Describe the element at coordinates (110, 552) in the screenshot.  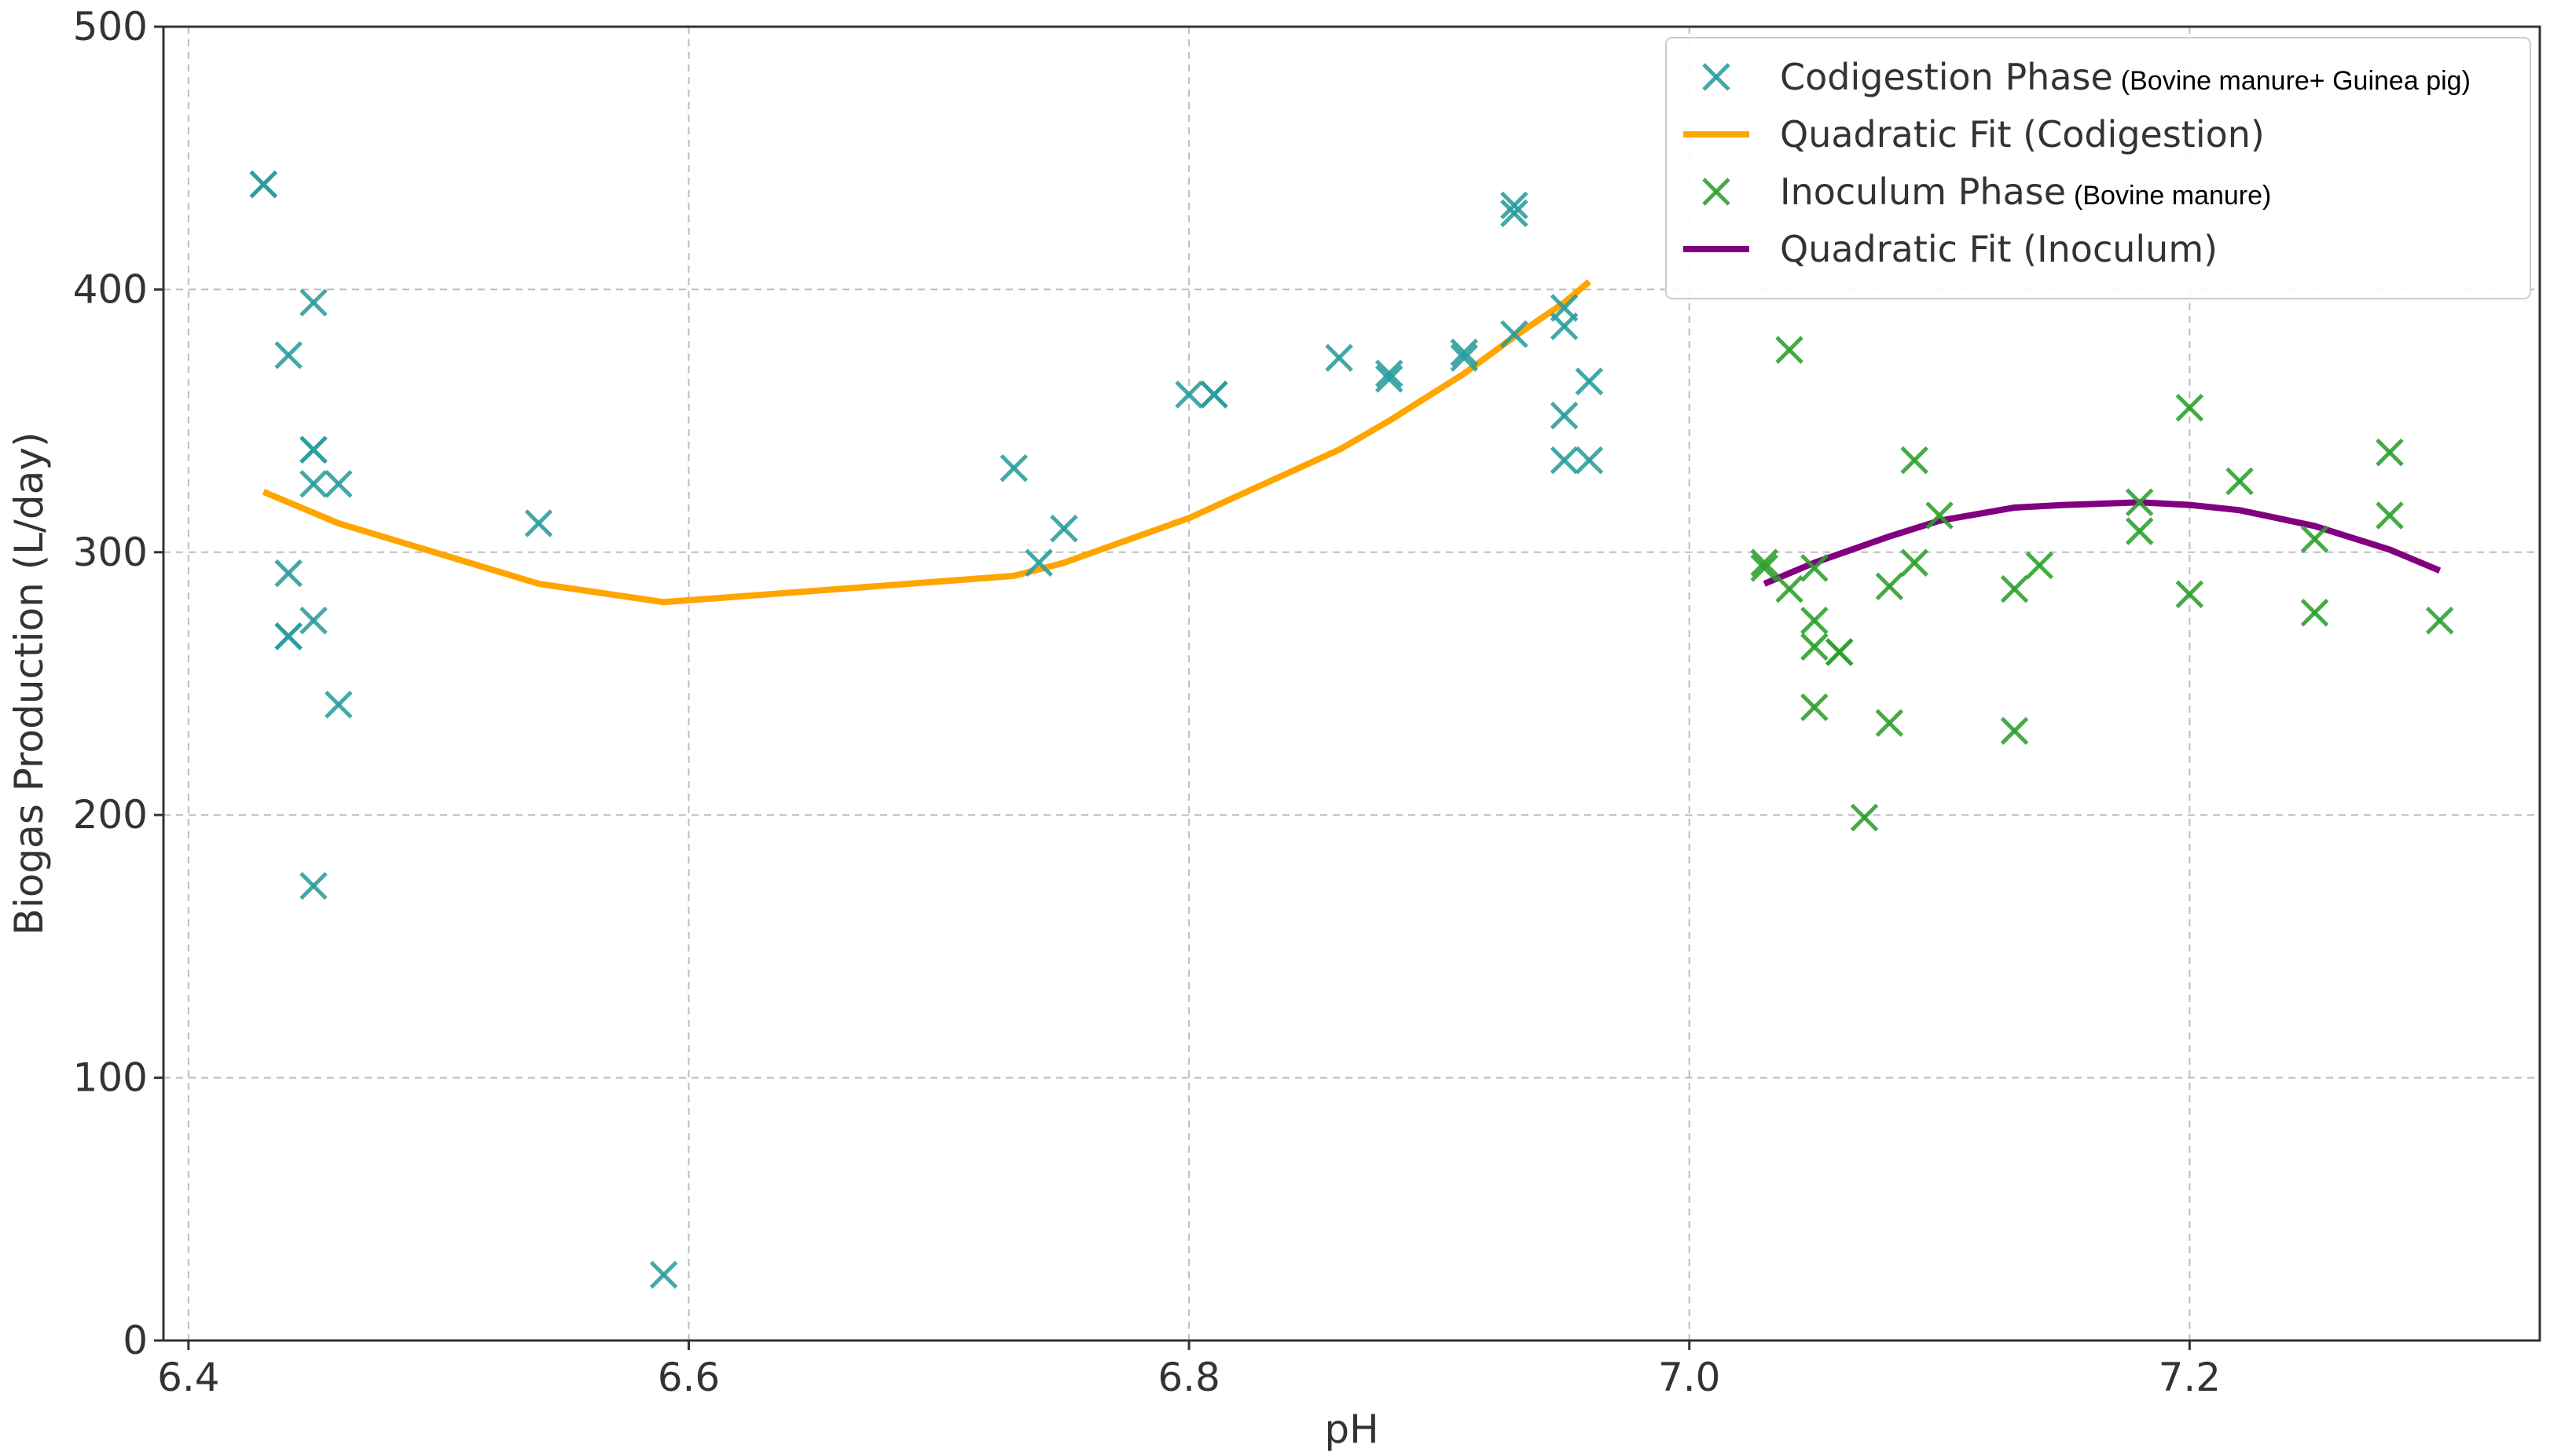
I see `y-tick-label: 300` at that location.